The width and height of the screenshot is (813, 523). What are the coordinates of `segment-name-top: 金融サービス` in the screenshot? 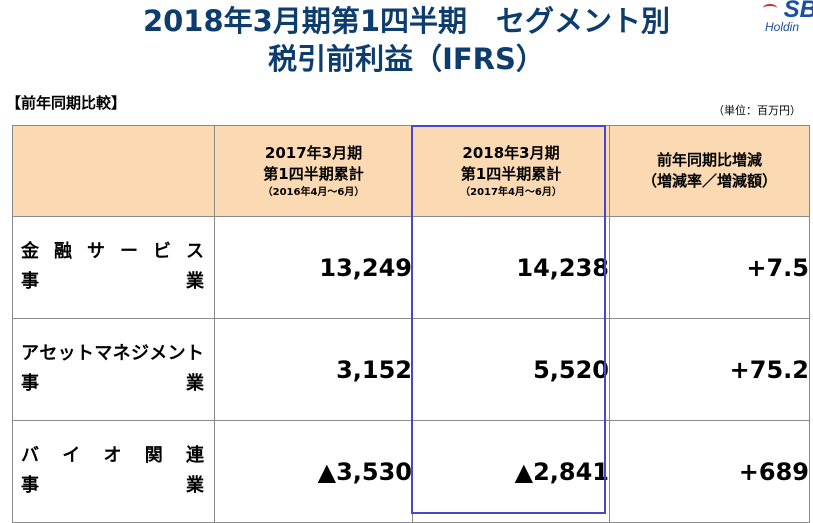 It's located at (112, 252).